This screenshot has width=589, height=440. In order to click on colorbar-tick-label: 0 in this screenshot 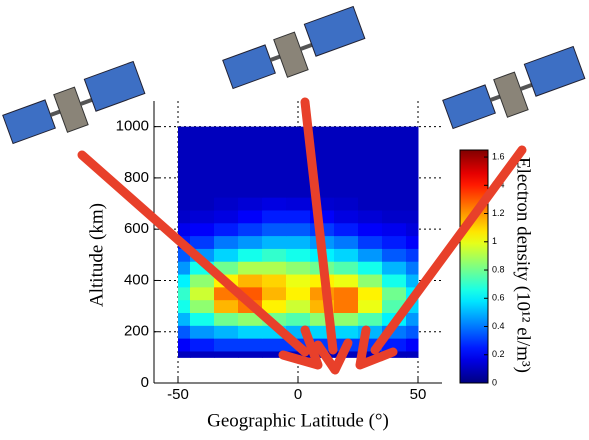, I will do `click(494, 382)`.